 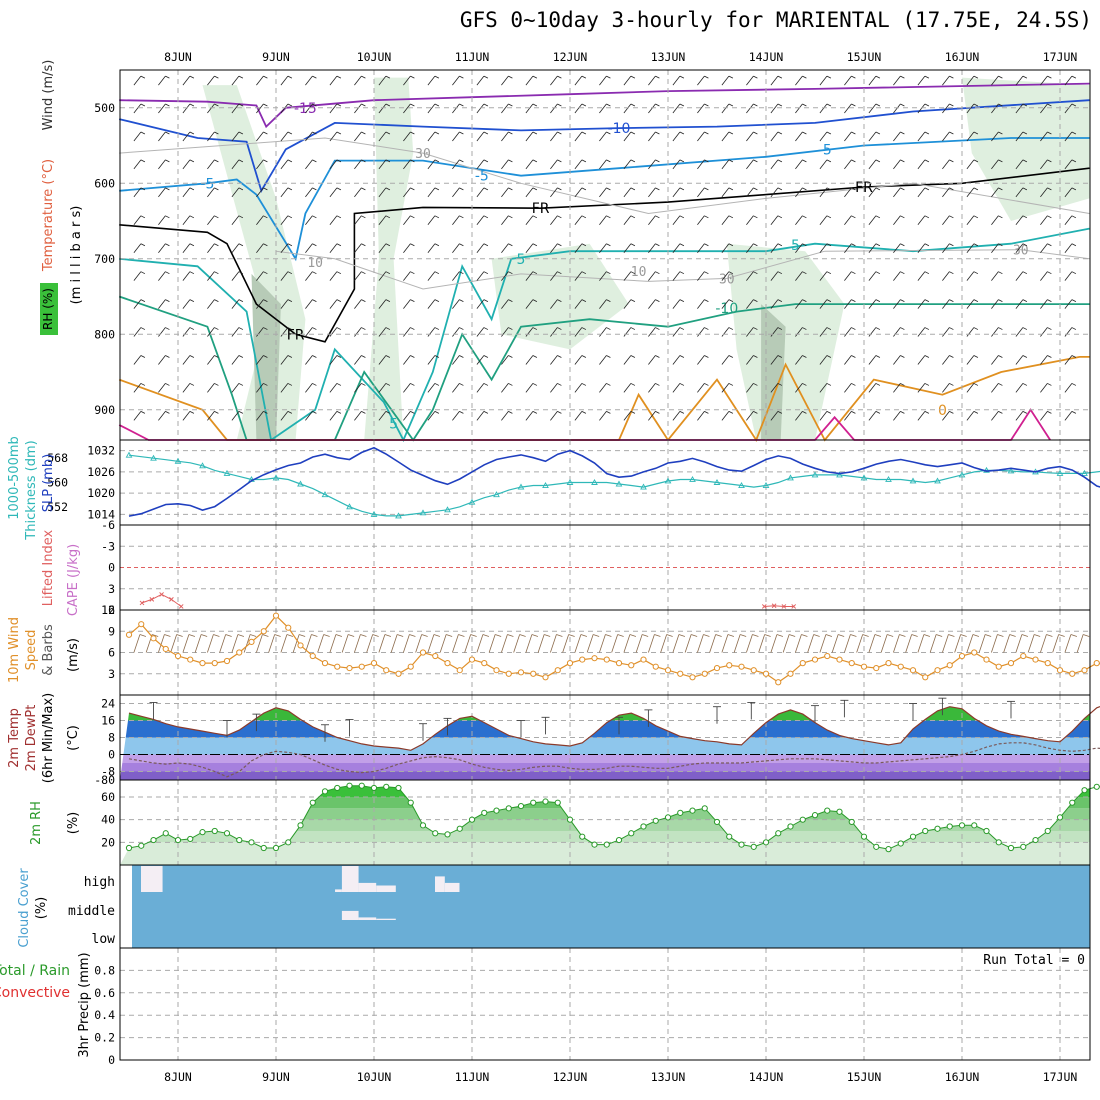 I want to click on rh-contour, so click(x=604, y=176).